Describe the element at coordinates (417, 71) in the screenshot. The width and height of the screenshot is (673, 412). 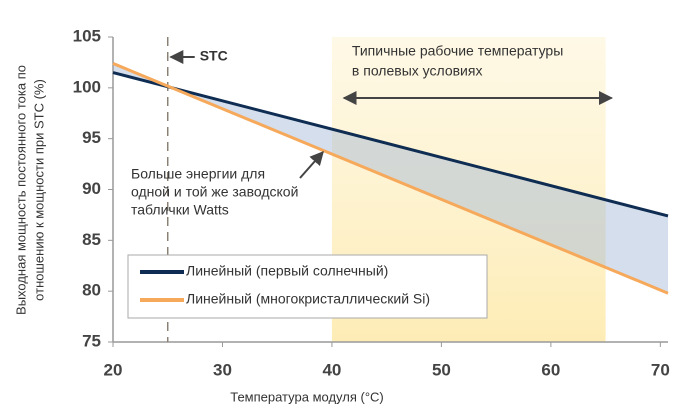
I see `band-label: в полевых условиях` at that location.